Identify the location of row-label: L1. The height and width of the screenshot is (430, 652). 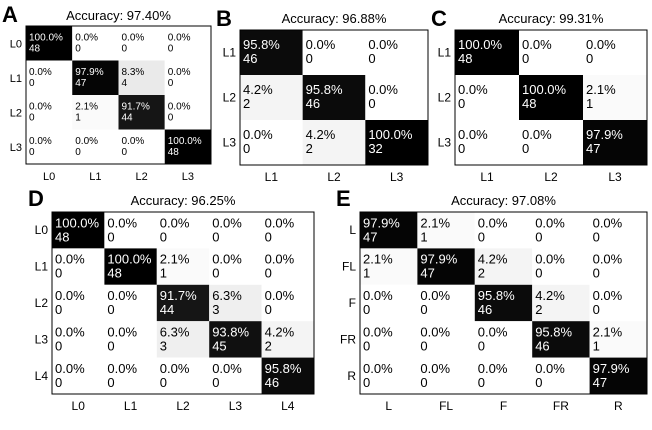
(42, 267).